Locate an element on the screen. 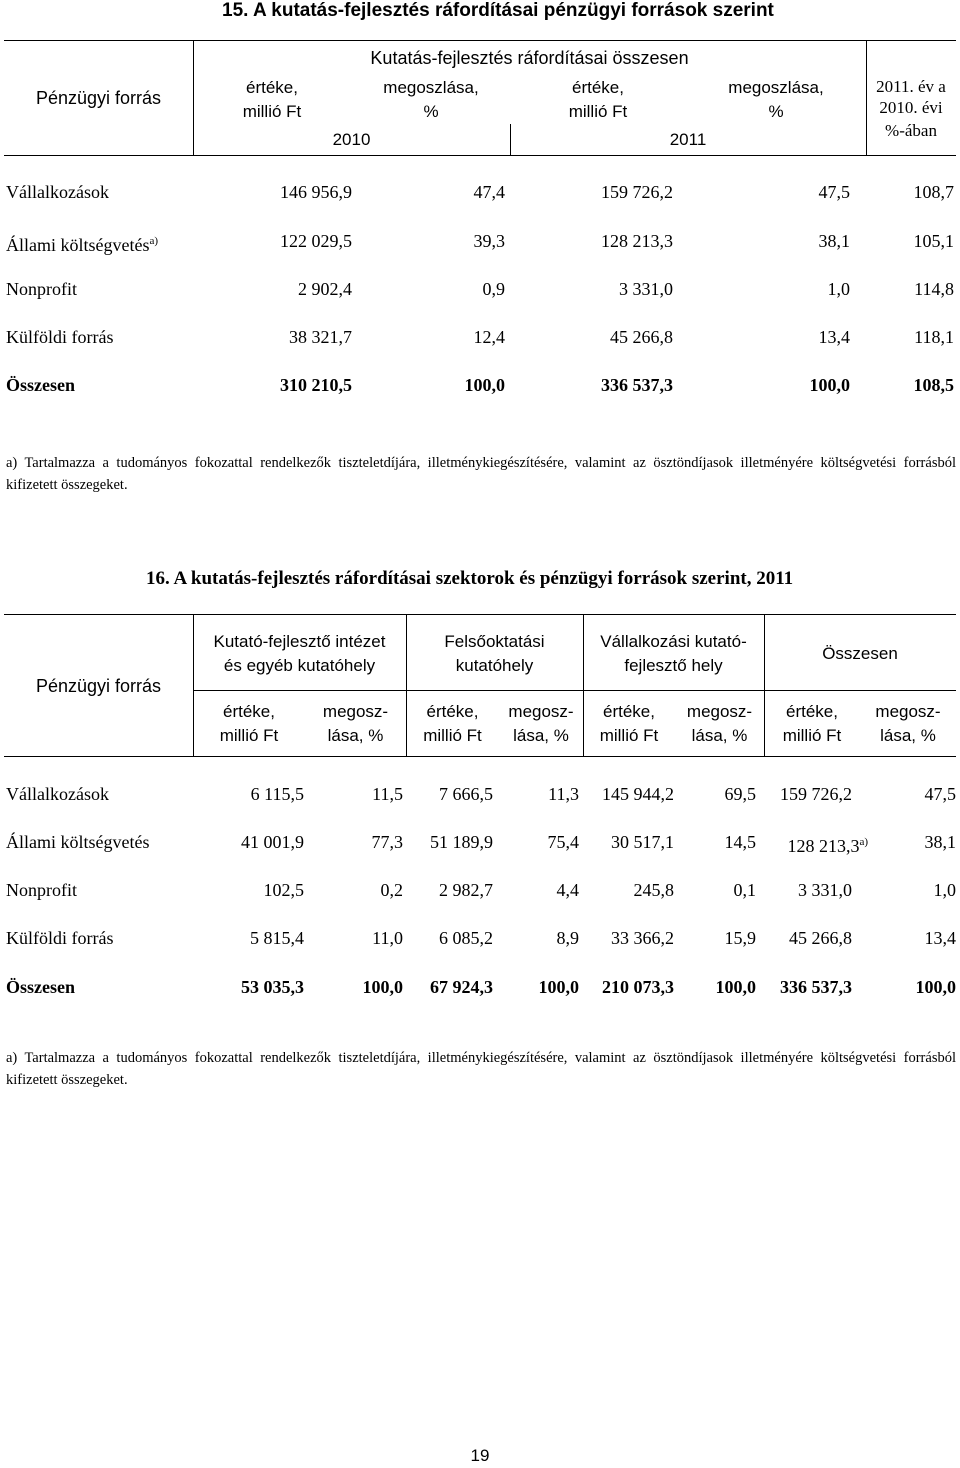 The image size is (960, 1468). table16-group-header: Összesen is located at coordinates (860, 653).